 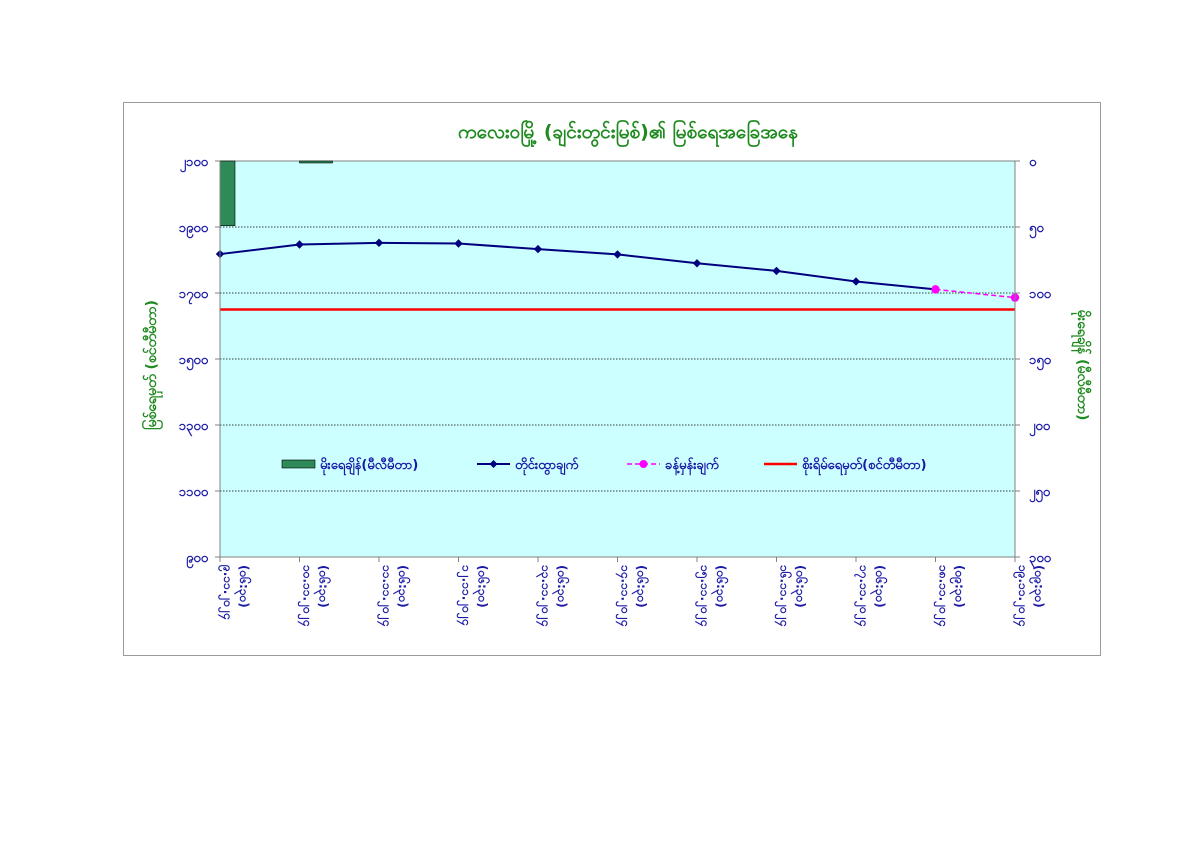 What do you see at coordinates (577, 266) in the screenshot?
I see `observed-line` at bounding box center [577, 266].